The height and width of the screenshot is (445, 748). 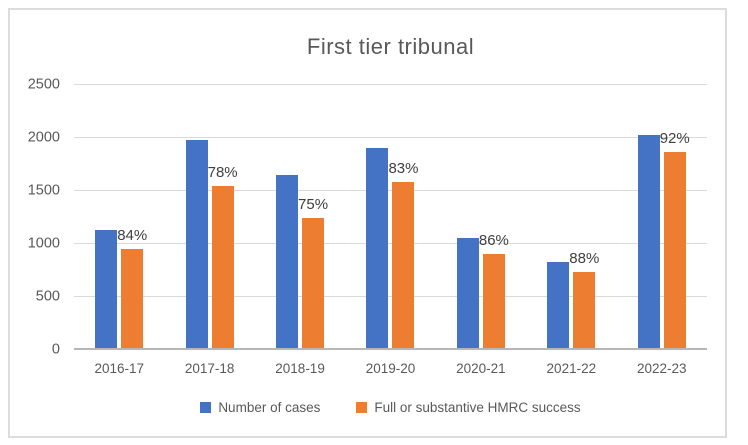 I want to click on success-bar: 84%, so click(x=132, y=288).